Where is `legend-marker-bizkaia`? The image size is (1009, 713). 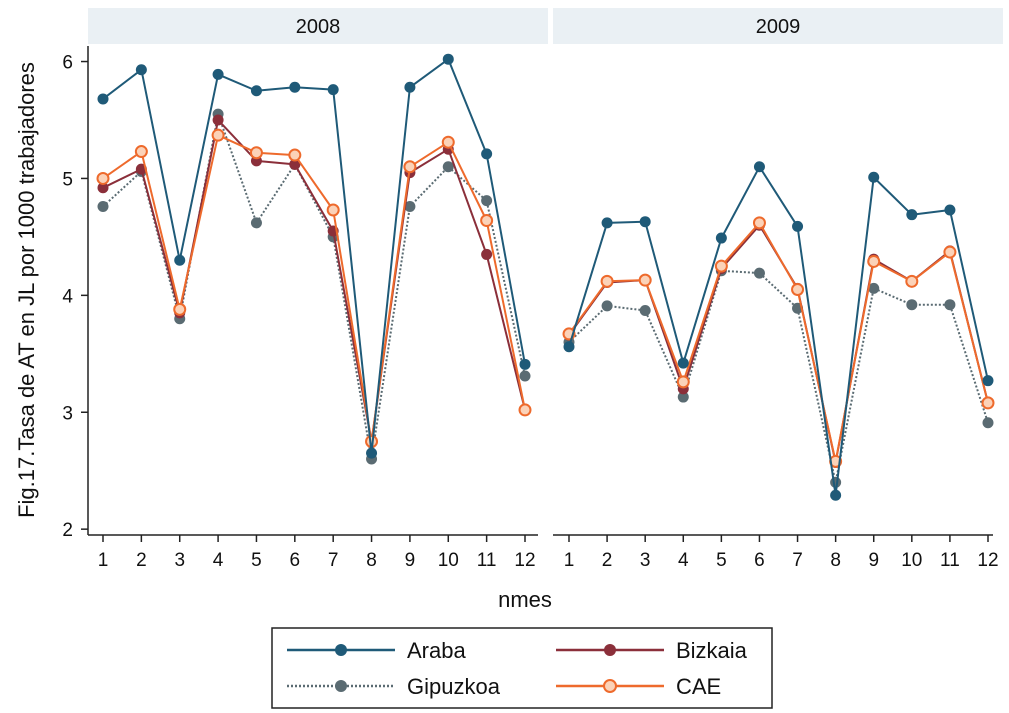
legend-marker-bizkaia is located at coordinates (610, 650).